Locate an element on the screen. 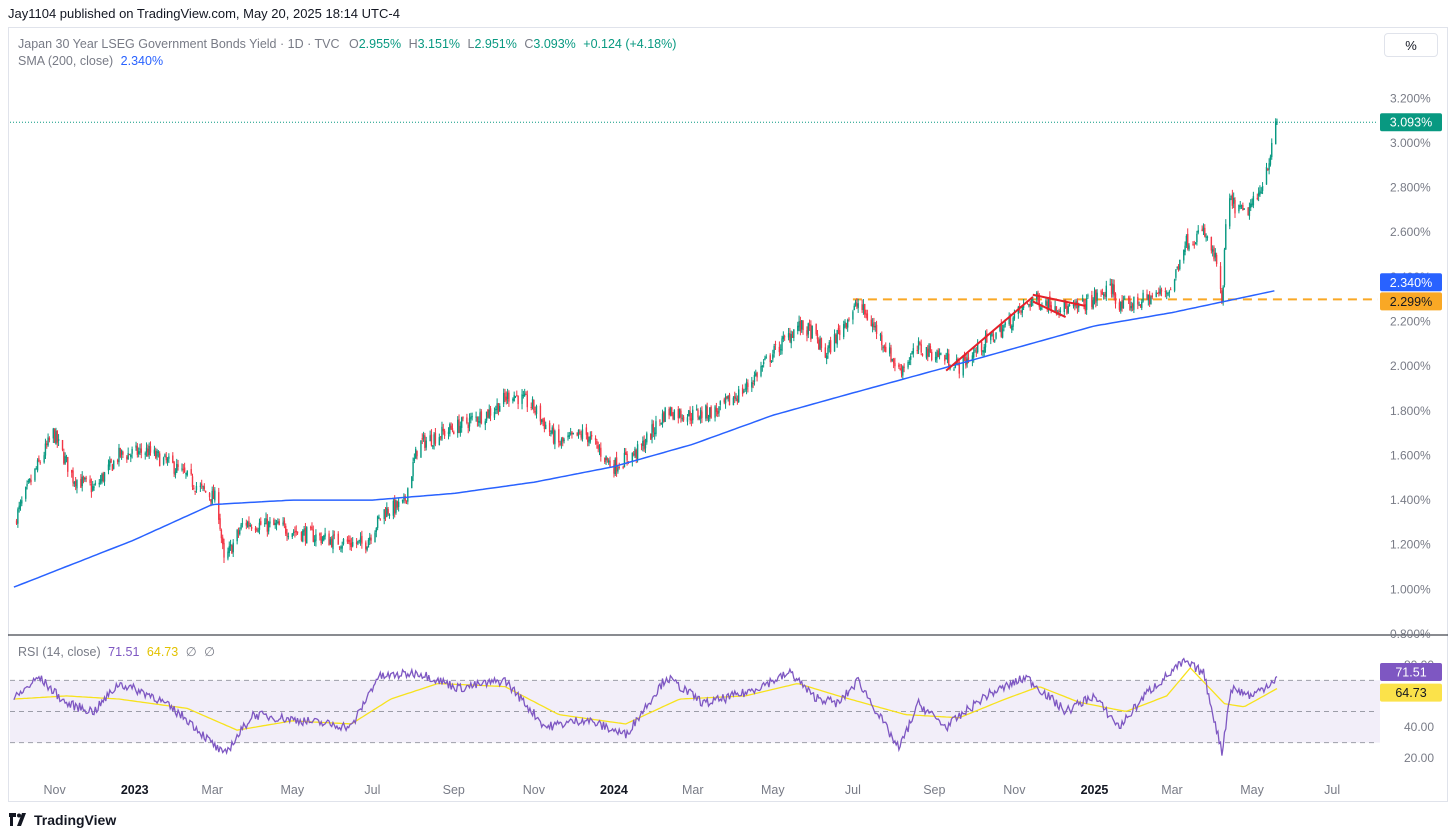 The height and width of the screenshot is (839, 1456). legend-open-label: O is located at coordinates (353, 44).